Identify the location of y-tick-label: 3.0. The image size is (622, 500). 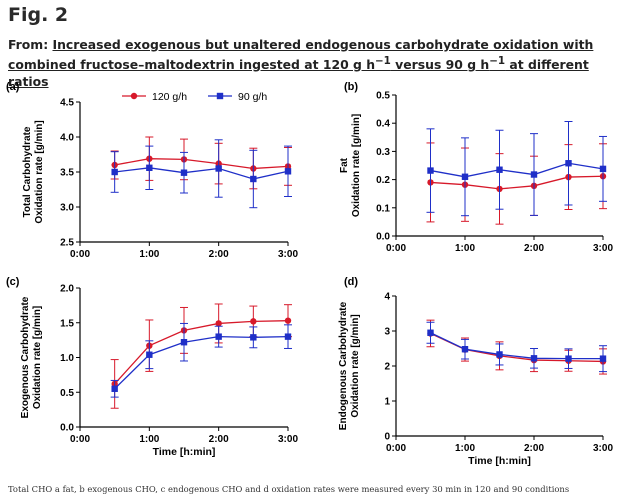
(67, 208).